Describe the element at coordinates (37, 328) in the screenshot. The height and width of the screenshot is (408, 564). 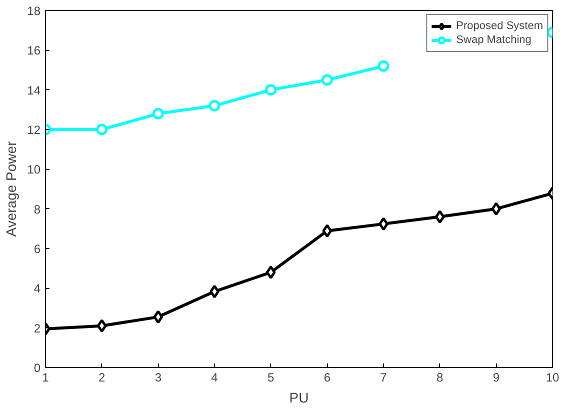
I see `y-tick-label: 2` at that location.